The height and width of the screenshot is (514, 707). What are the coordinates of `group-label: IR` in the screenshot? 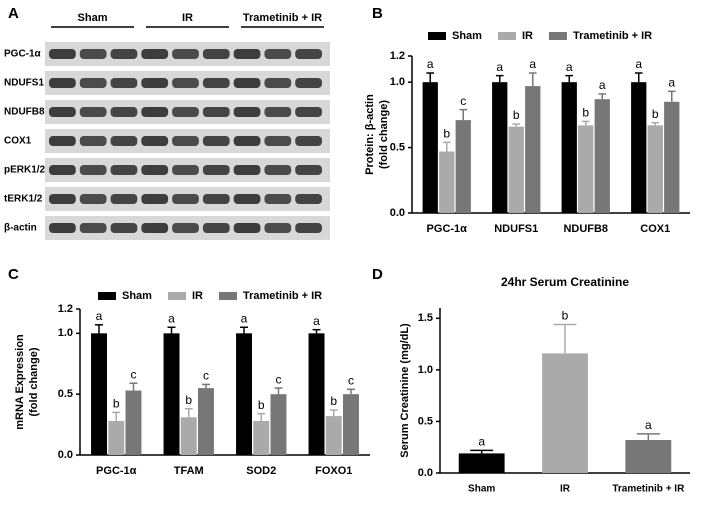 It's located at (187, 18).